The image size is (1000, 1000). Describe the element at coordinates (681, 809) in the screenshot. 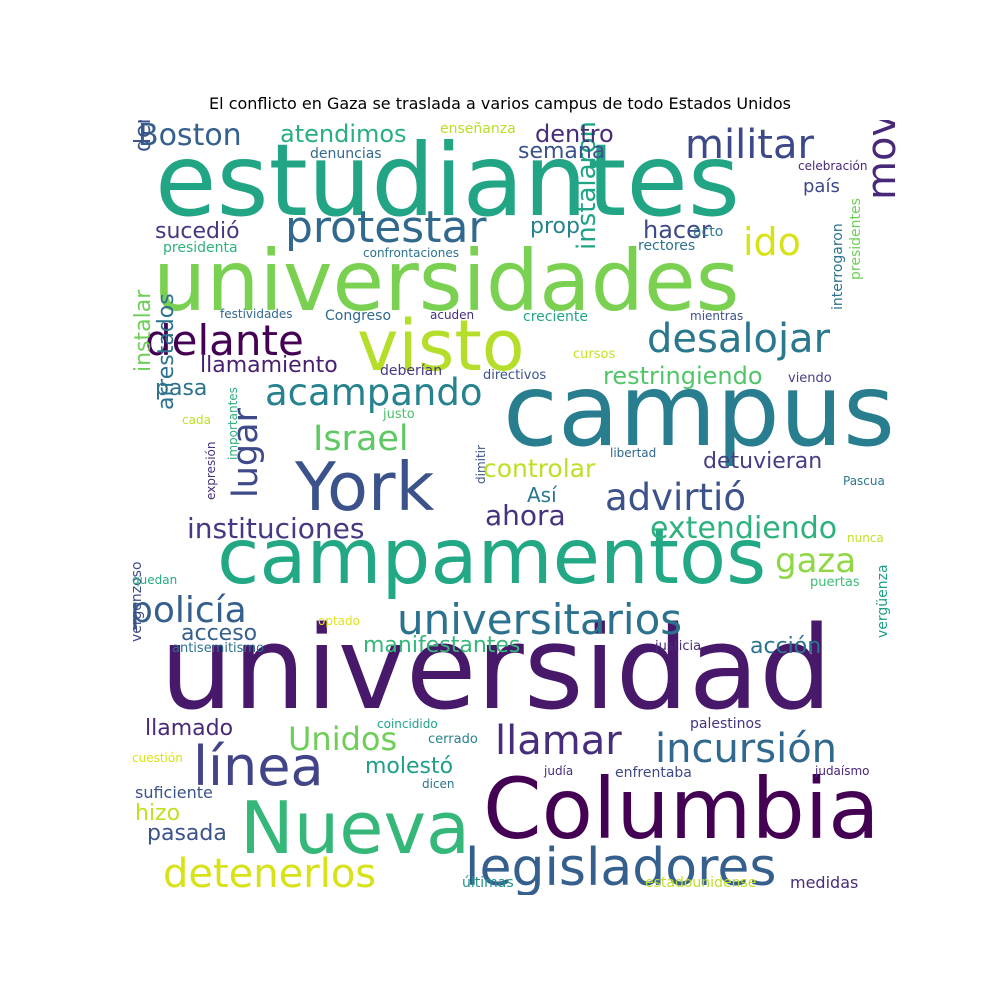

I see `word-columbia: Columbia` at that location.